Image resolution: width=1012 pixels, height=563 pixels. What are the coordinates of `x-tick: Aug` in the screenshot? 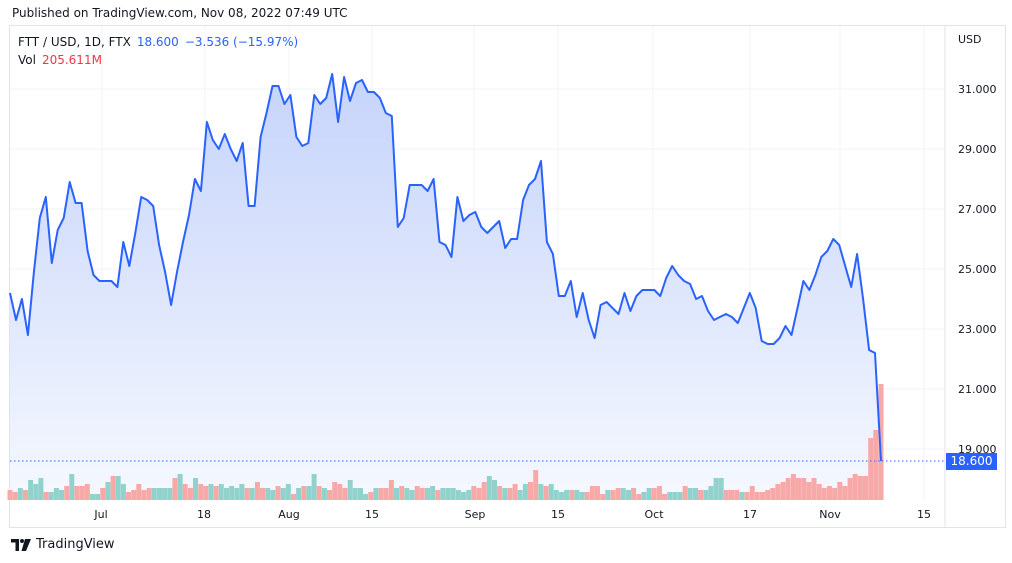 It's located at (288, 514).